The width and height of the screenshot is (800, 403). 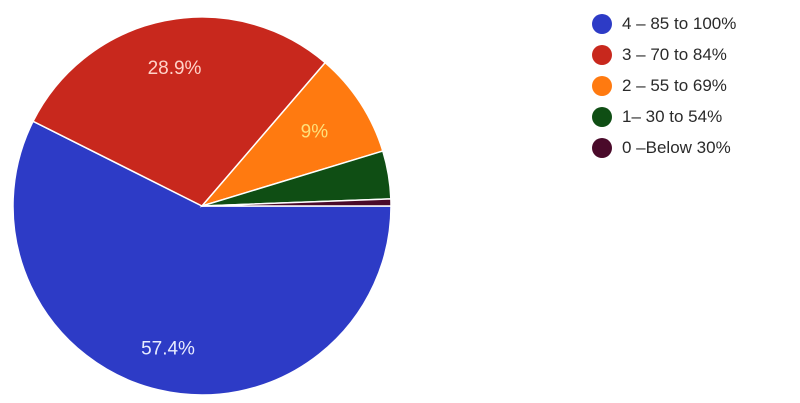 I want to click on legend-label: 4 – 85 to 100%, so click(x=679, y=23).